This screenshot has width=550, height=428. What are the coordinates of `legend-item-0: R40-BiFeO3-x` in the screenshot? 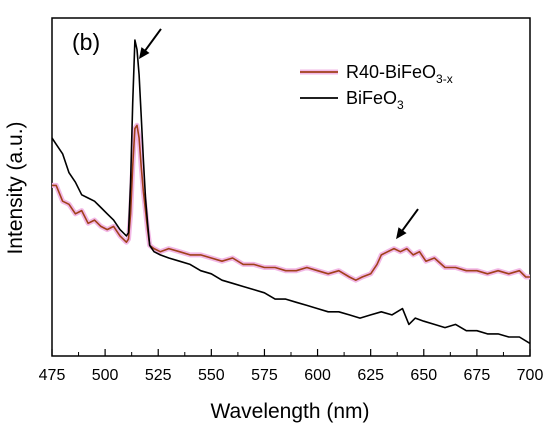 It's located at (376, 74).